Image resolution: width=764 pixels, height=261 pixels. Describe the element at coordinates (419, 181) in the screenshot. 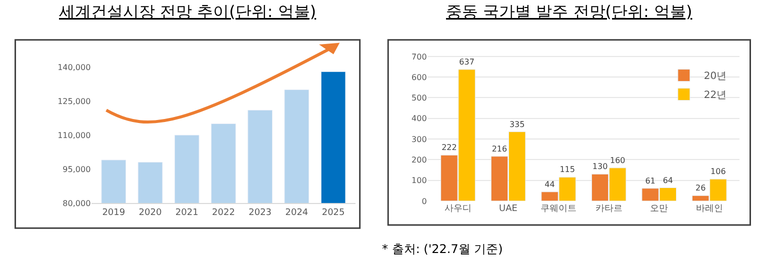

I see `y-tick-label: 100` at that location.